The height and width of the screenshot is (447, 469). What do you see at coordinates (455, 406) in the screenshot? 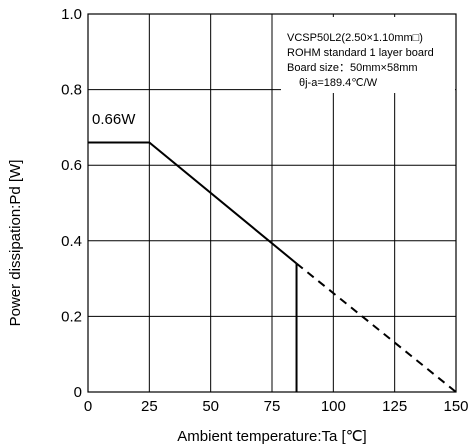
I see `x-tick-label: 150` at bounding box center [455, 406].